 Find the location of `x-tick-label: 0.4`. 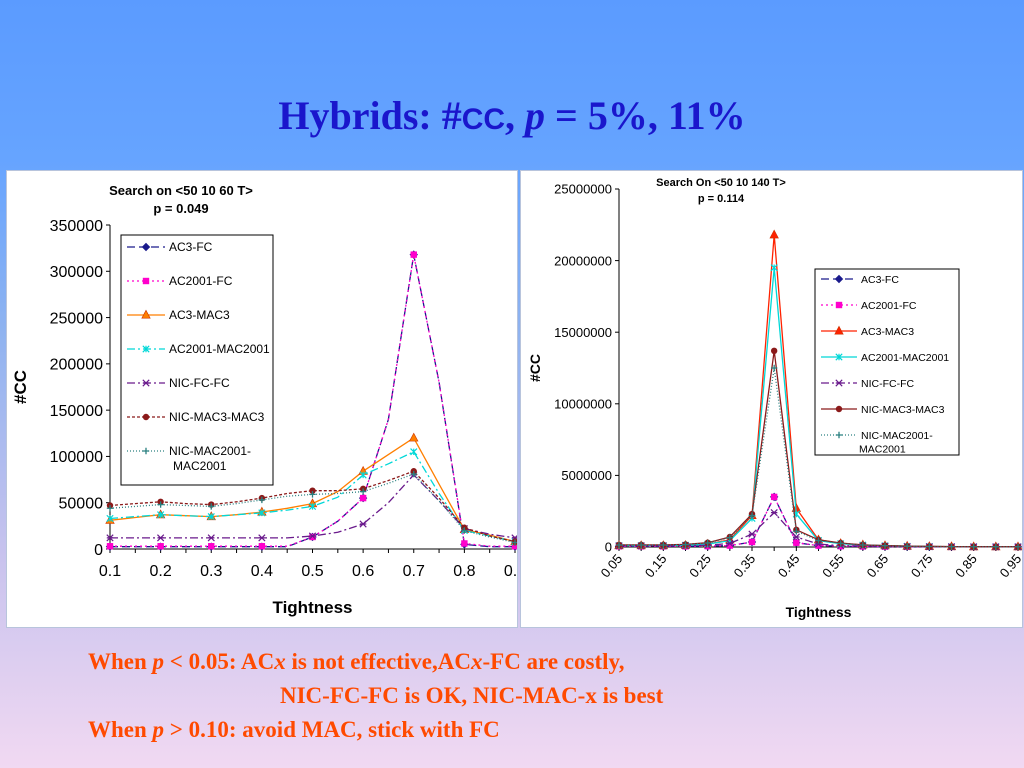

x-tick-label: 0.4 is located at coordinates (262, 571).